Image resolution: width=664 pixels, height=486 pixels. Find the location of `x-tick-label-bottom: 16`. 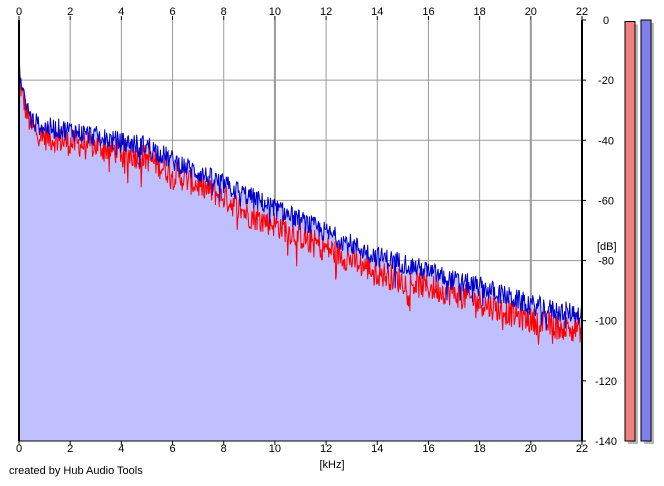

x-tick-label-bottom: 16 is located at coordinates (428, 449).